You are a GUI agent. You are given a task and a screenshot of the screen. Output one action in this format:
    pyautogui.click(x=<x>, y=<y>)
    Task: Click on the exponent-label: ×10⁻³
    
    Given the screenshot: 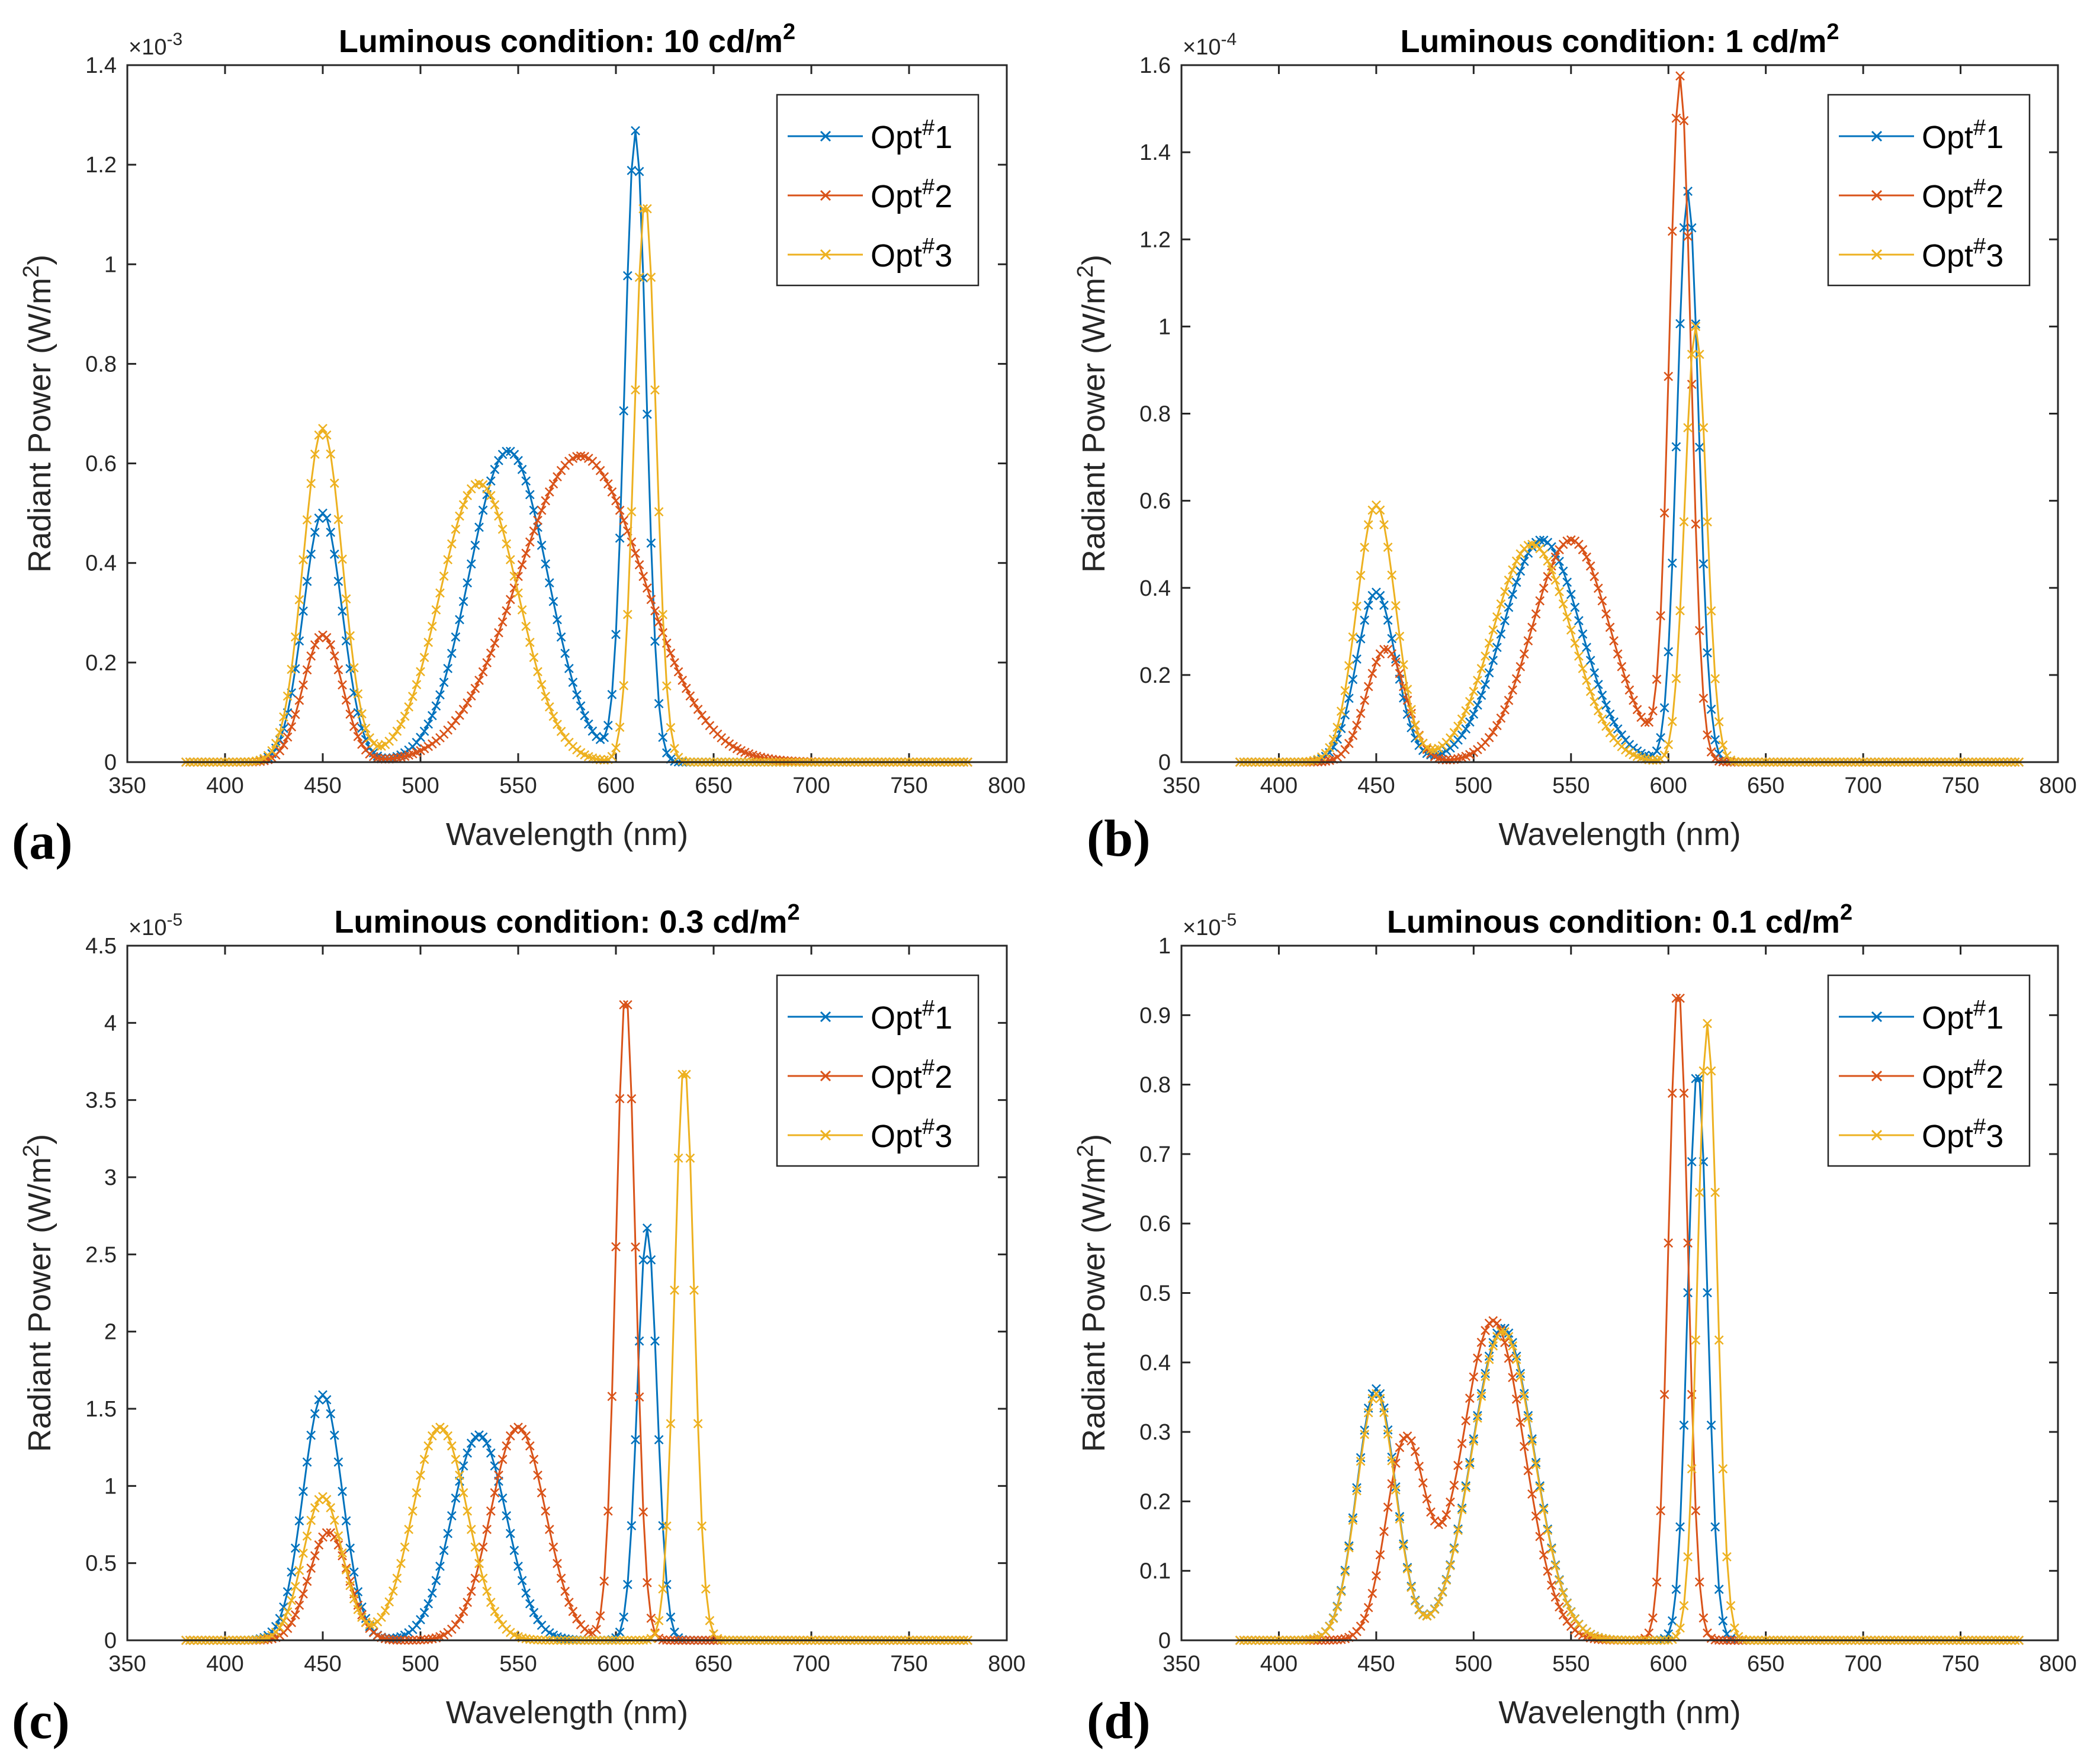 What is the action you would take?
    pyautogui.click(x=156, y=45)
    